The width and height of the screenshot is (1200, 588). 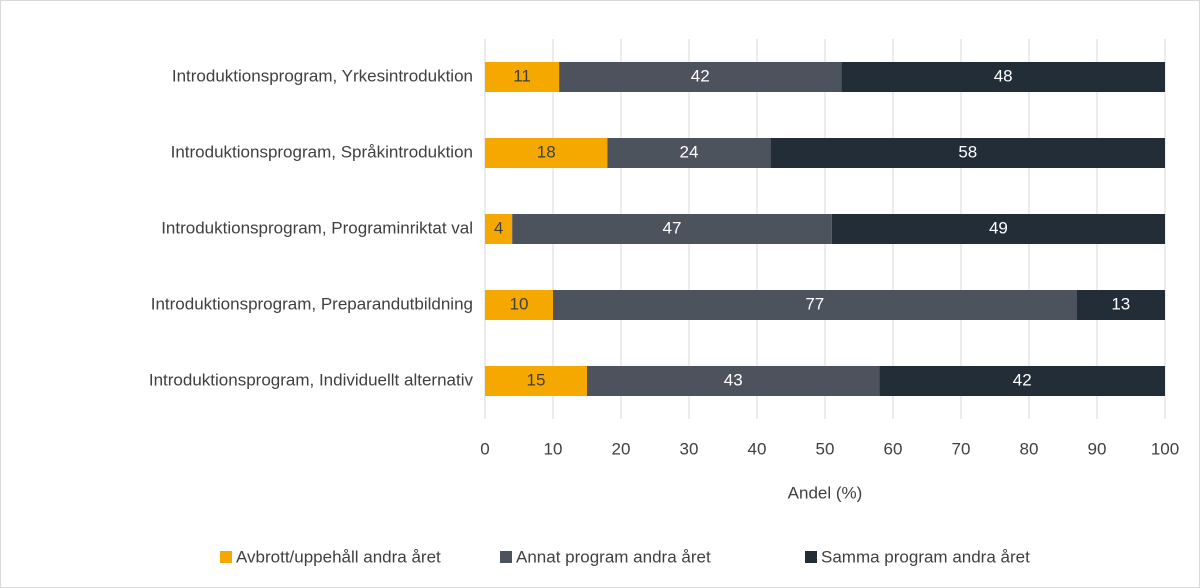 I want to click on data-label: 4, so click(x=498, y=227).